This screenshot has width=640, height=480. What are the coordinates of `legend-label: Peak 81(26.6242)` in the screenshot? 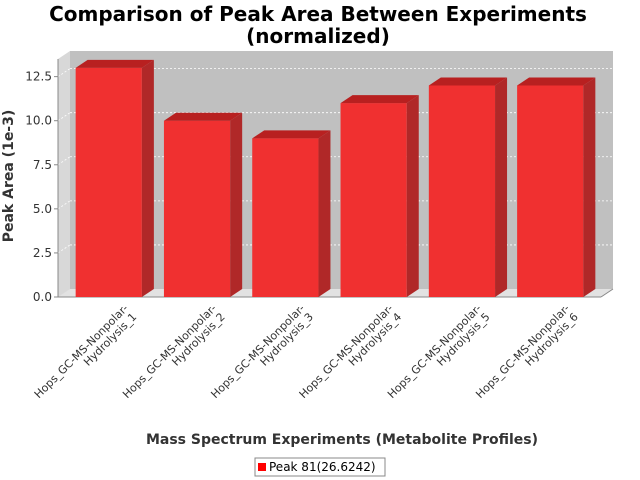 It's located at (322, 467).